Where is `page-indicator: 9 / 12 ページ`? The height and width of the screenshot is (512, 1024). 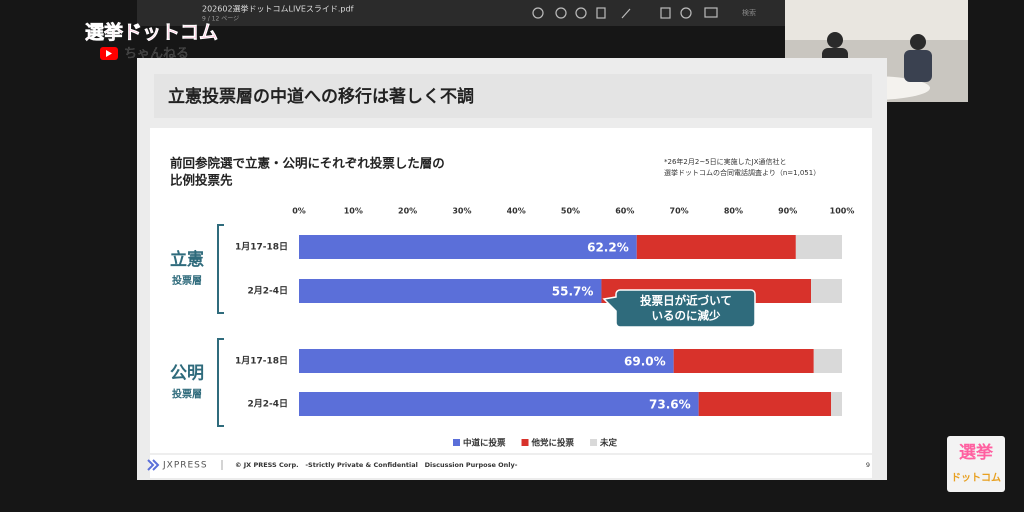 page-indicator: 9 / 12 ページ is located at coordinates (220, 19).